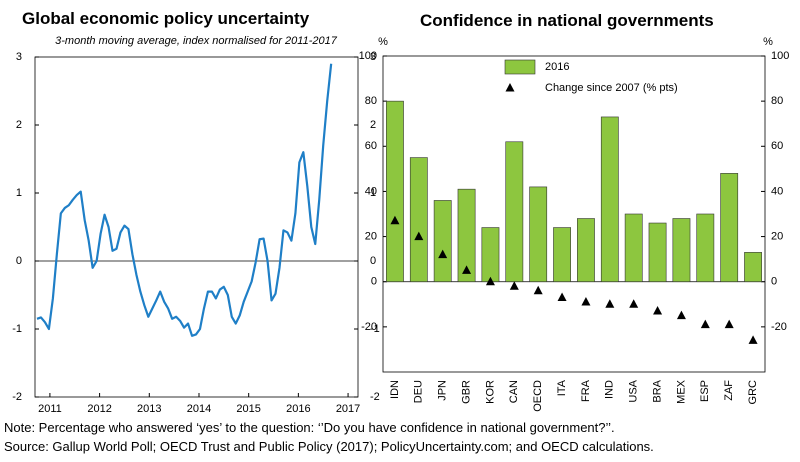 The image size is (800, 462). I want to click on x-tick-label: DEU, so click(419, 391).